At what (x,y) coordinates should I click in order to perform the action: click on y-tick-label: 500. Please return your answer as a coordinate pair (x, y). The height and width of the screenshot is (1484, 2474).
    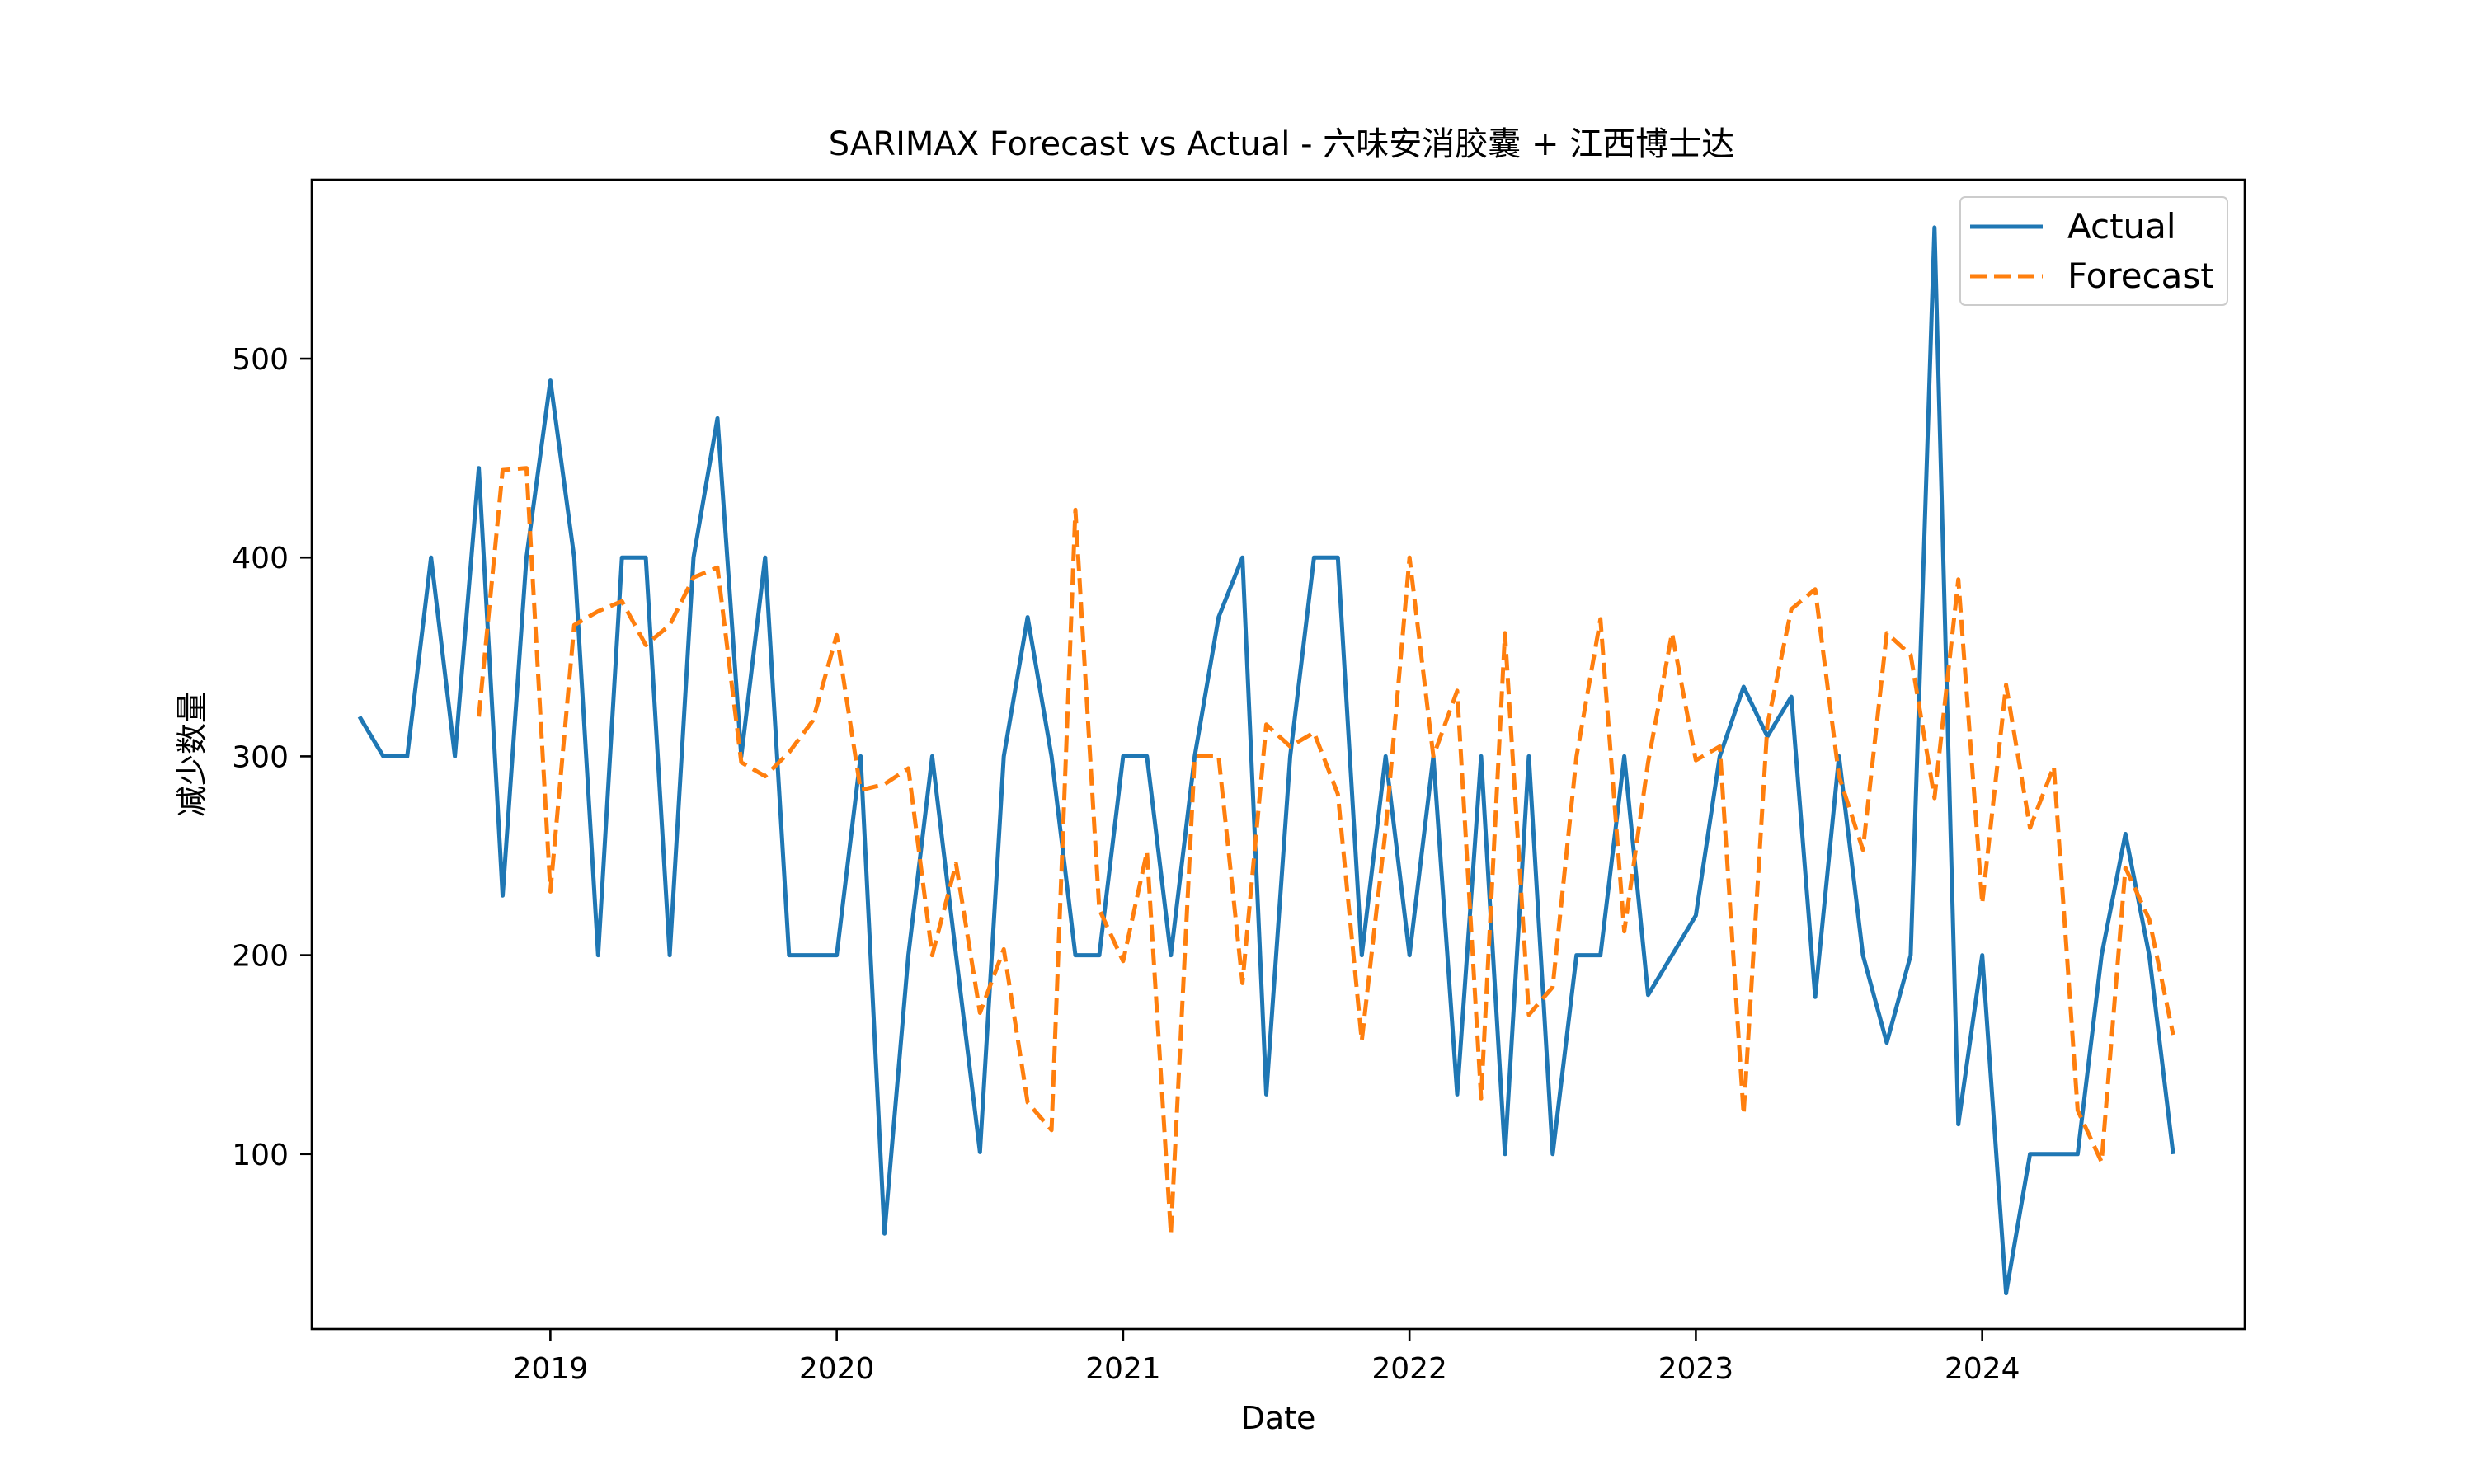
    Looking at the image, I should click on (260, 360).